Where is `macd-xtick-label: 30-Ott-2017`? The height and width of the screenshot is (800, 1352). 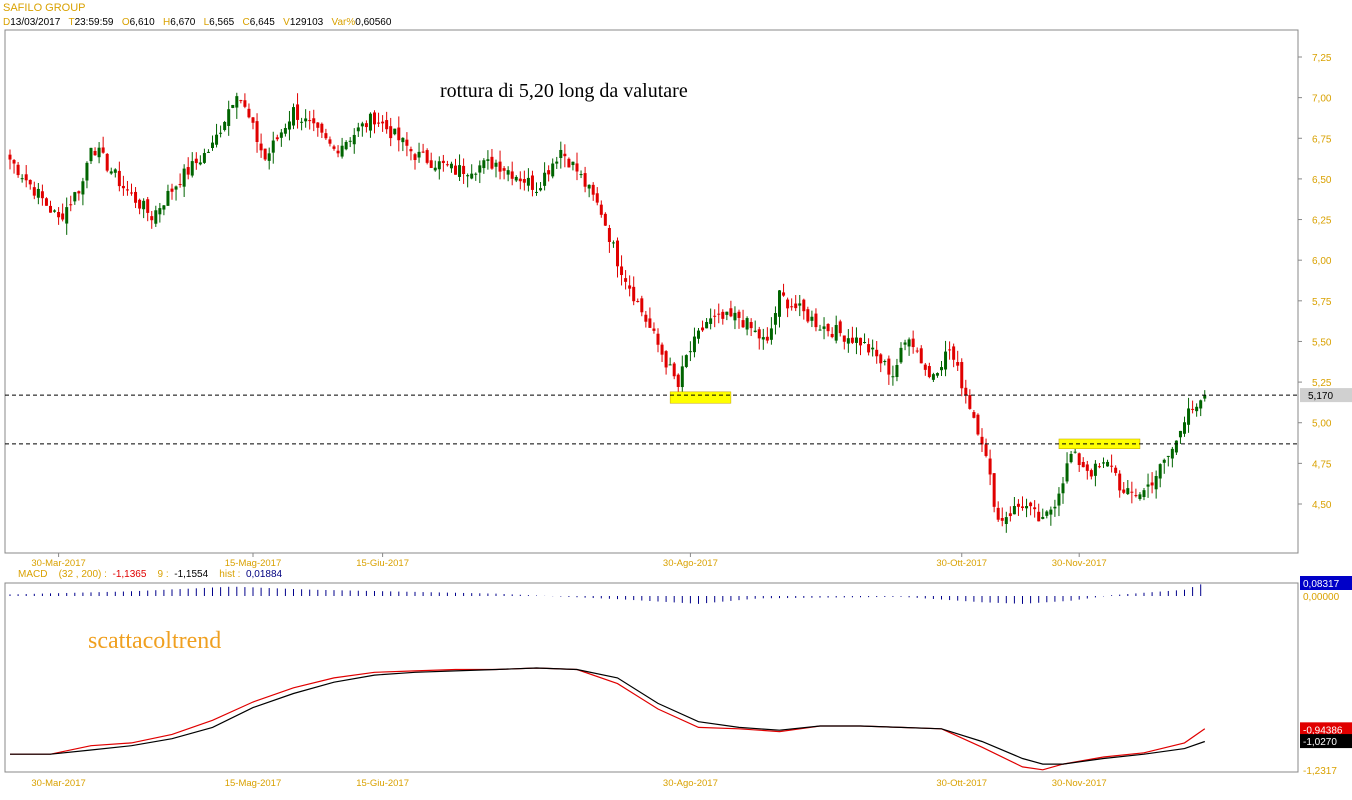
macd-xtick-label: 30-Ott-2017 is located at coordinates (961, 783).